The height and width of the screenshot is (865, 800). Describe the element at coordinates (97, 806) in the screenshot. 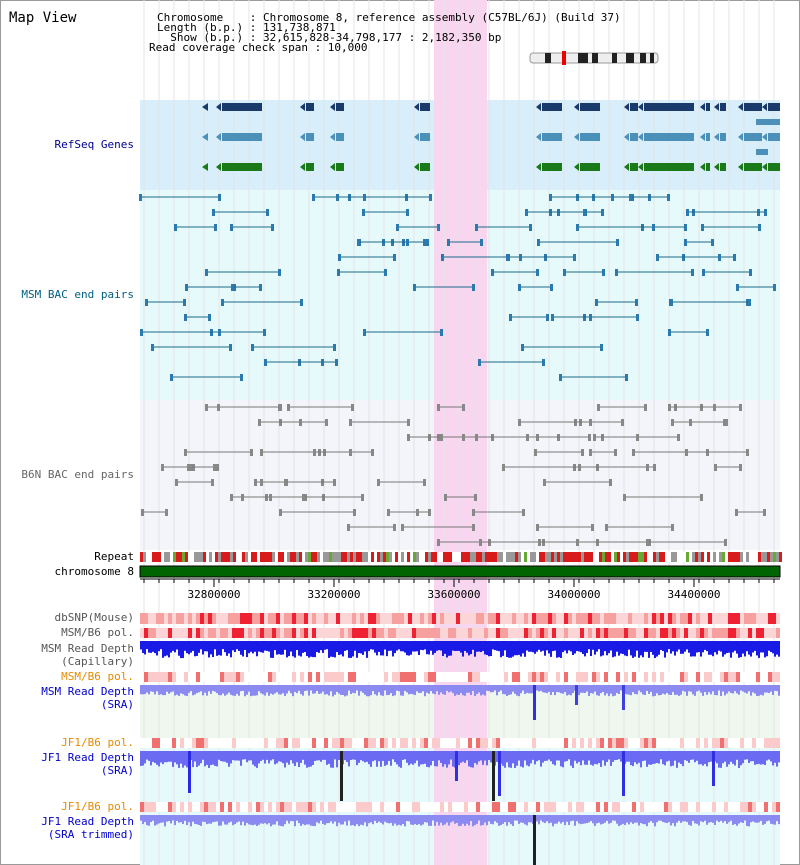

I see `track-label-jf1-b6-pol-2: JF1/B6 pol.` at that location.